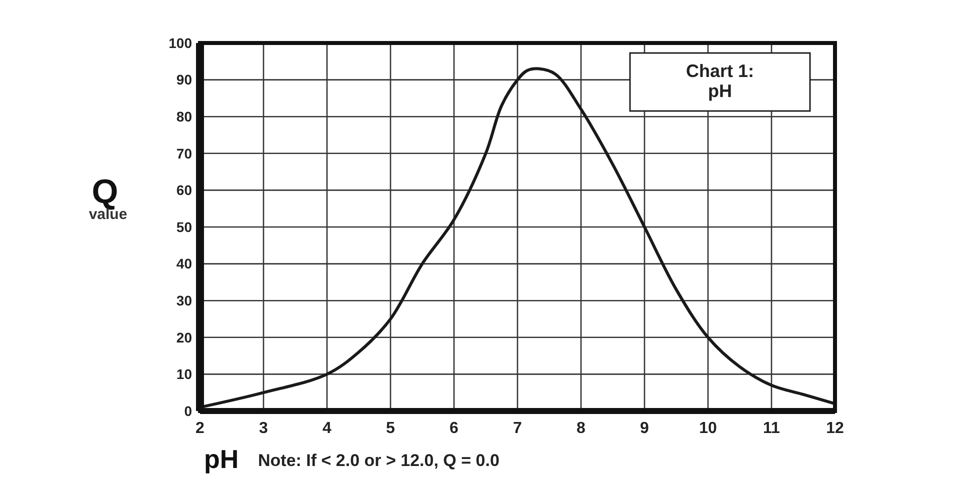 Image resolution: width=963 pixels, height=492 pixels. Describe the element at coordinates (188, 410) in the screenshot. I see `y-tick-label: 0` at that location.